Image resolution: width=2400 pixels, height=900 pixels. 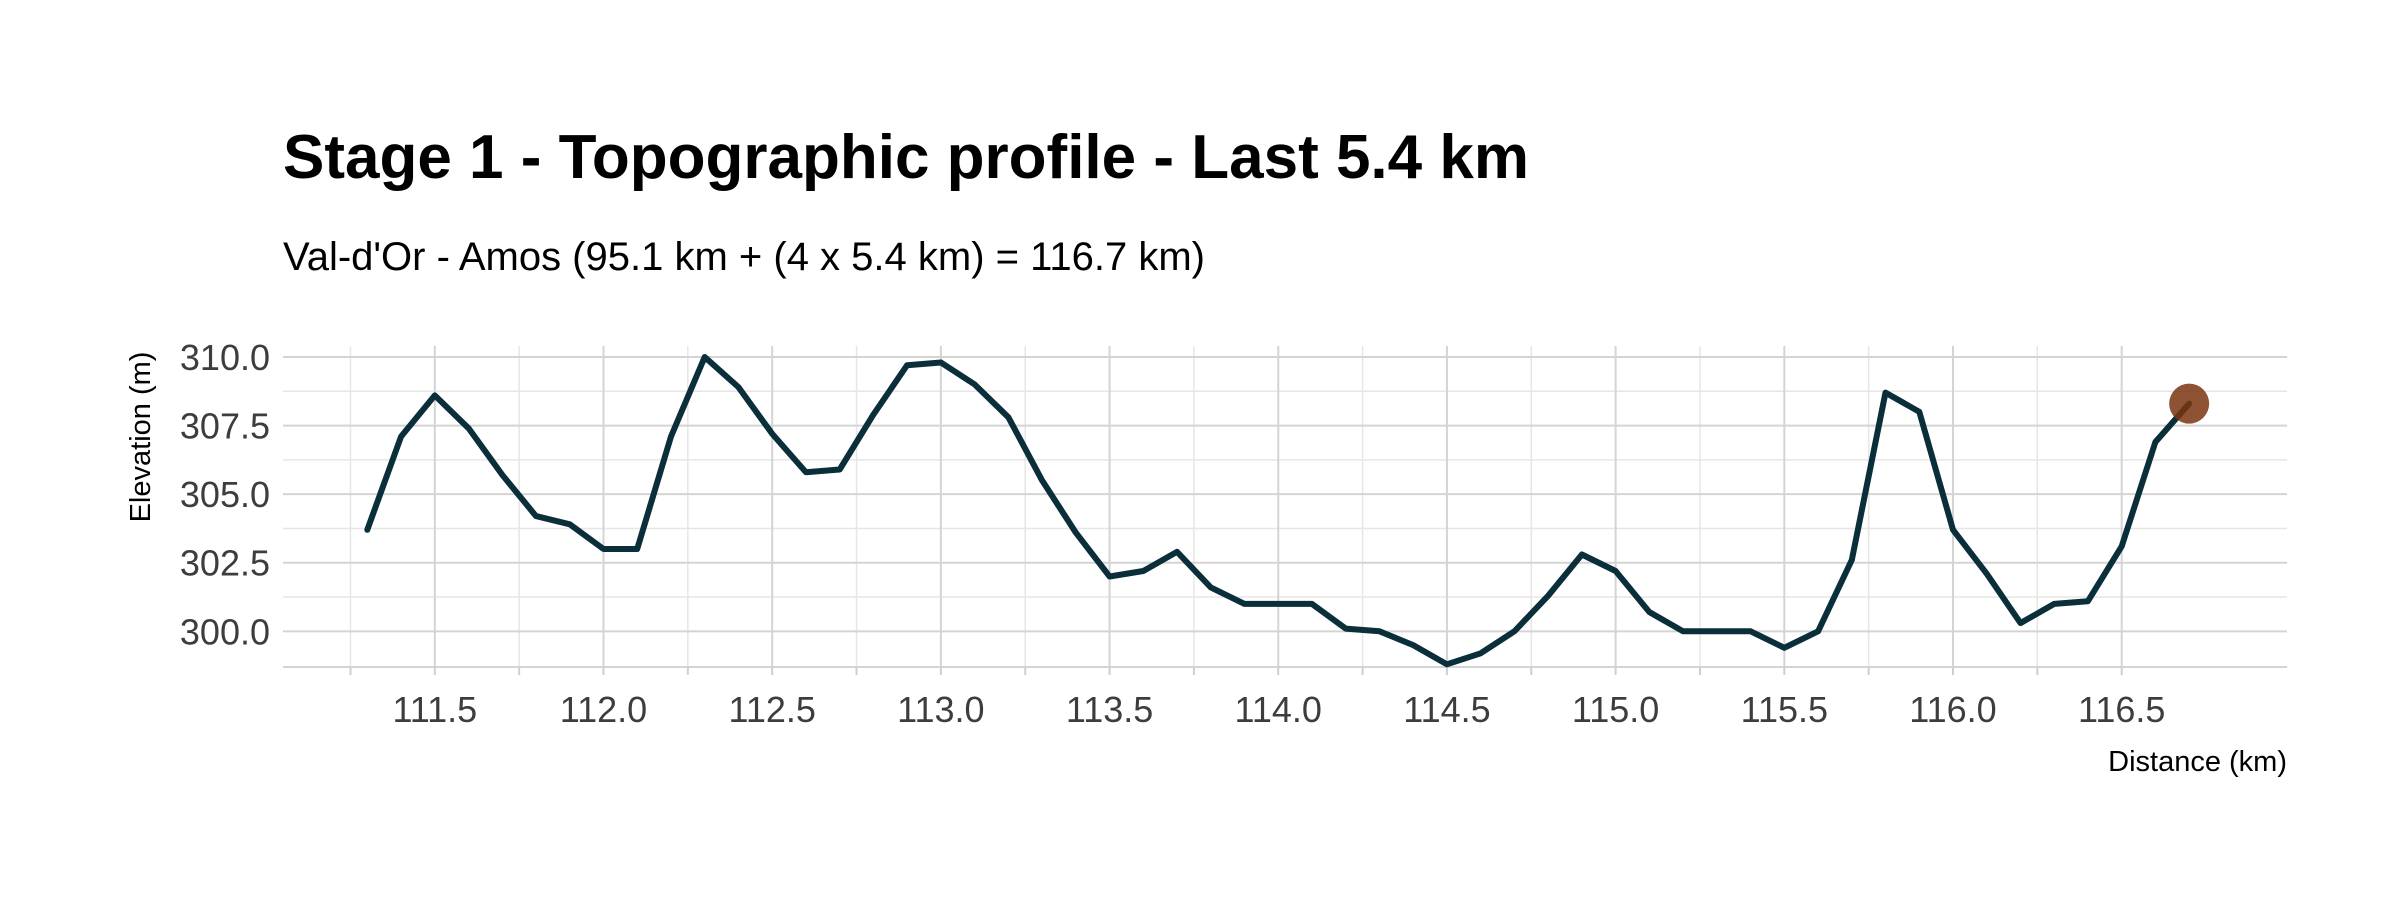 What do you see at coordinates (771, 709) in the screenshot?
I see `x-tick-label: 112.5` at bounding box center [771, 709].